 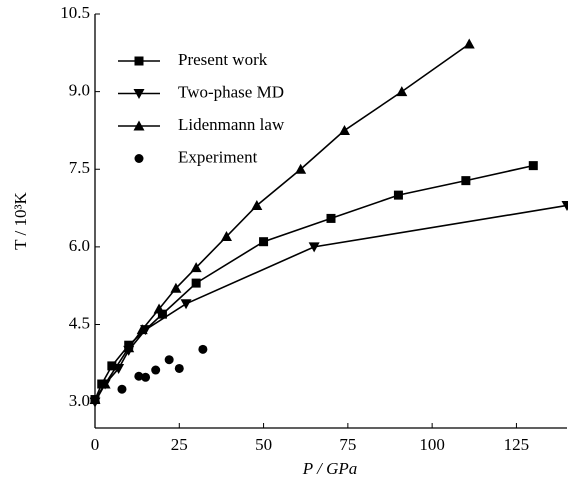 What do you see at coordinates (20, 220) in the screenshot?
I see `y-axis-label: T / 10³K` at bounding box center [20, 220].